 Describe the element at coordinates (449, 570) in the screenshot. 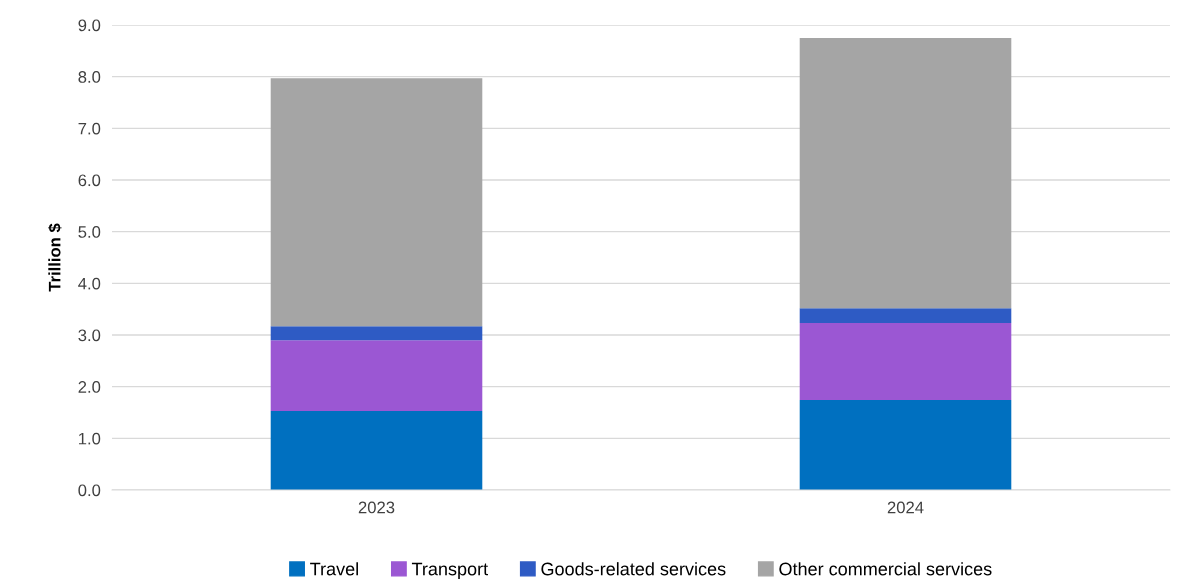

I see `legend-label: Transport` at that location.